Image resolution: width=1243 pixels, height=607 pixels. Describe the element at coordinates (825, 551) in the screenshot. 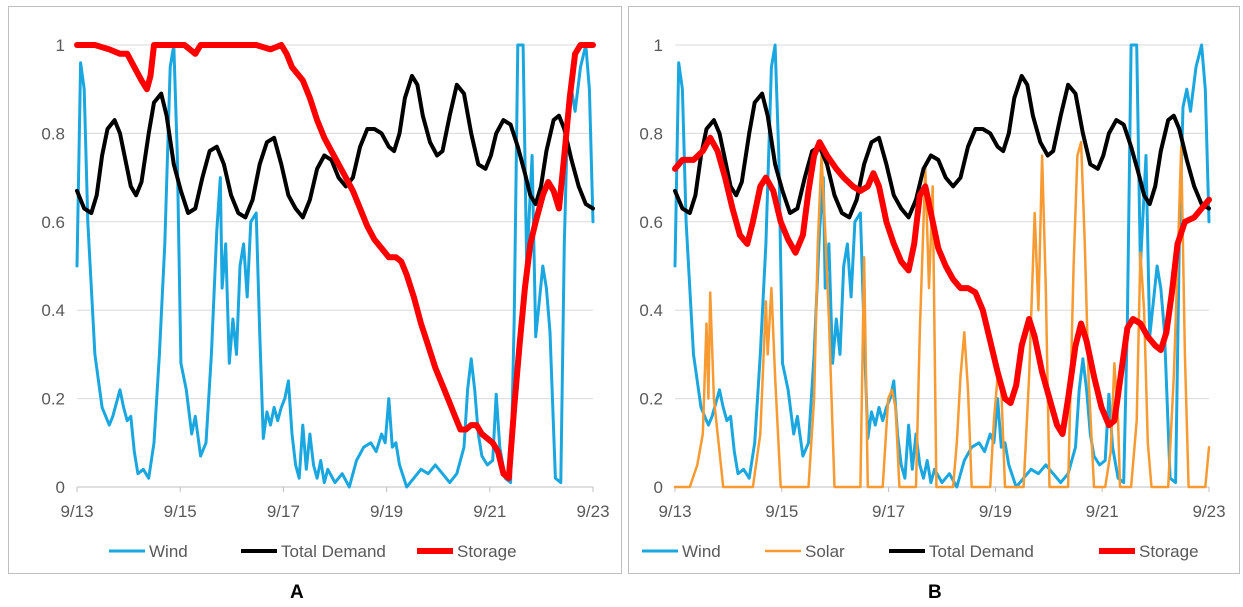

I see `legend-label: Solar` at that location.